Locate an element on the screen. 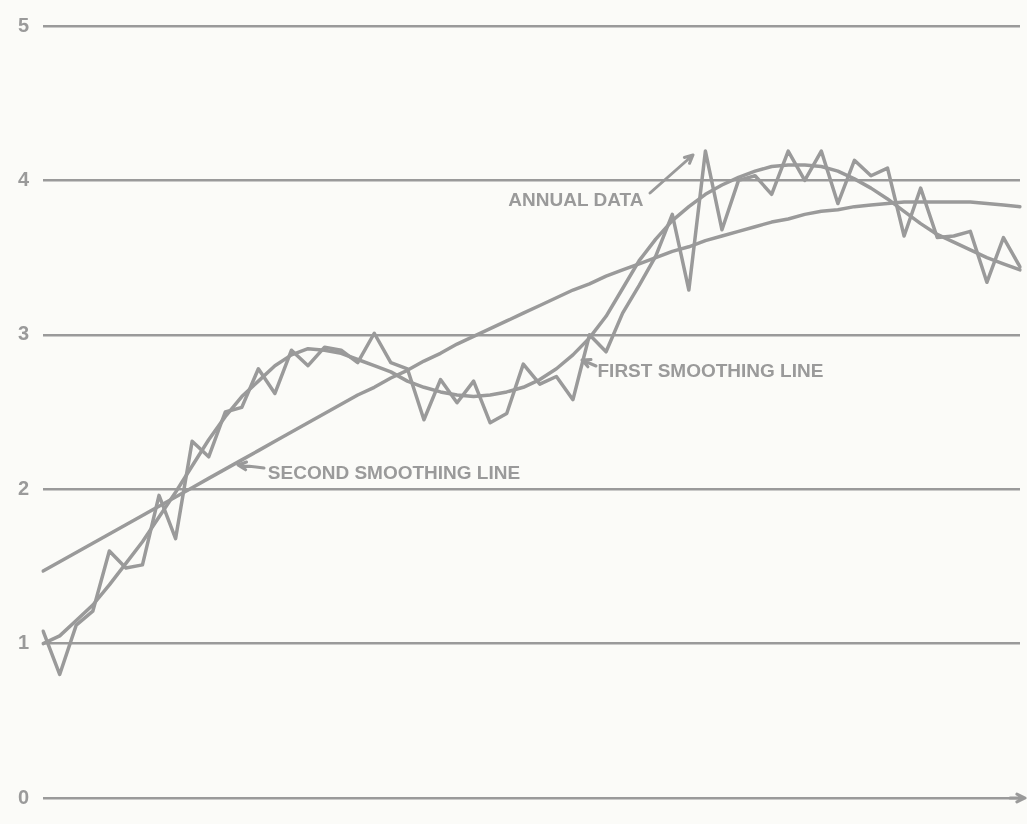 The image size is (1027, 824). y-tick-label: 0 is located at coordinates (24, 796).